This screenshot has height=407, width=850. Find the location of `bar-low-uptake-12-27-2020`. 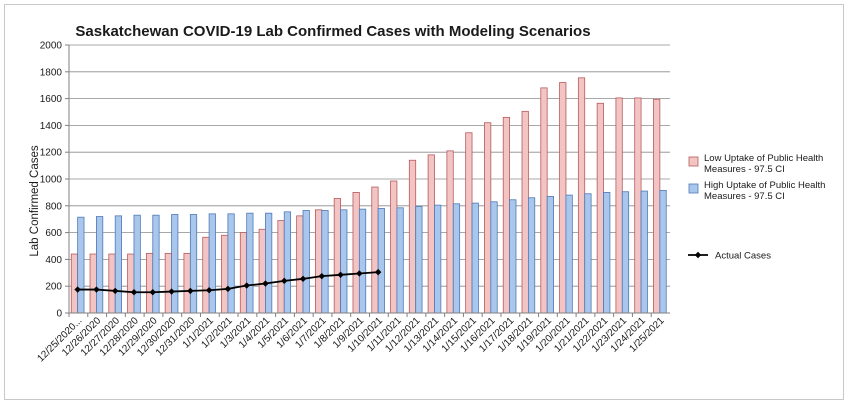

bar-low-uptake-12-27-2020 is located at coordinates (112, 283).